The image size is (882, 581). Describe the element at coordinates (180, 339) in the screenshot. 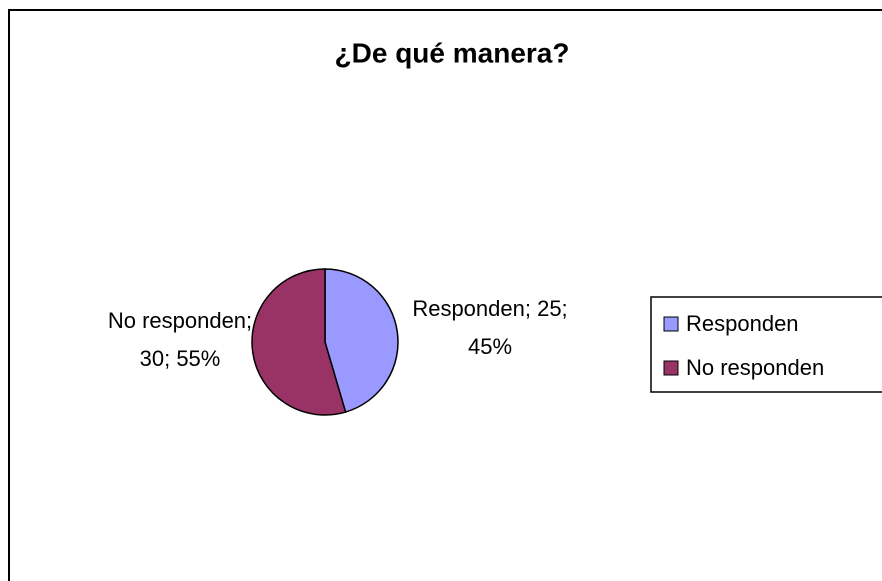

I see `data-label: No responden; 30; 55%` at that location.